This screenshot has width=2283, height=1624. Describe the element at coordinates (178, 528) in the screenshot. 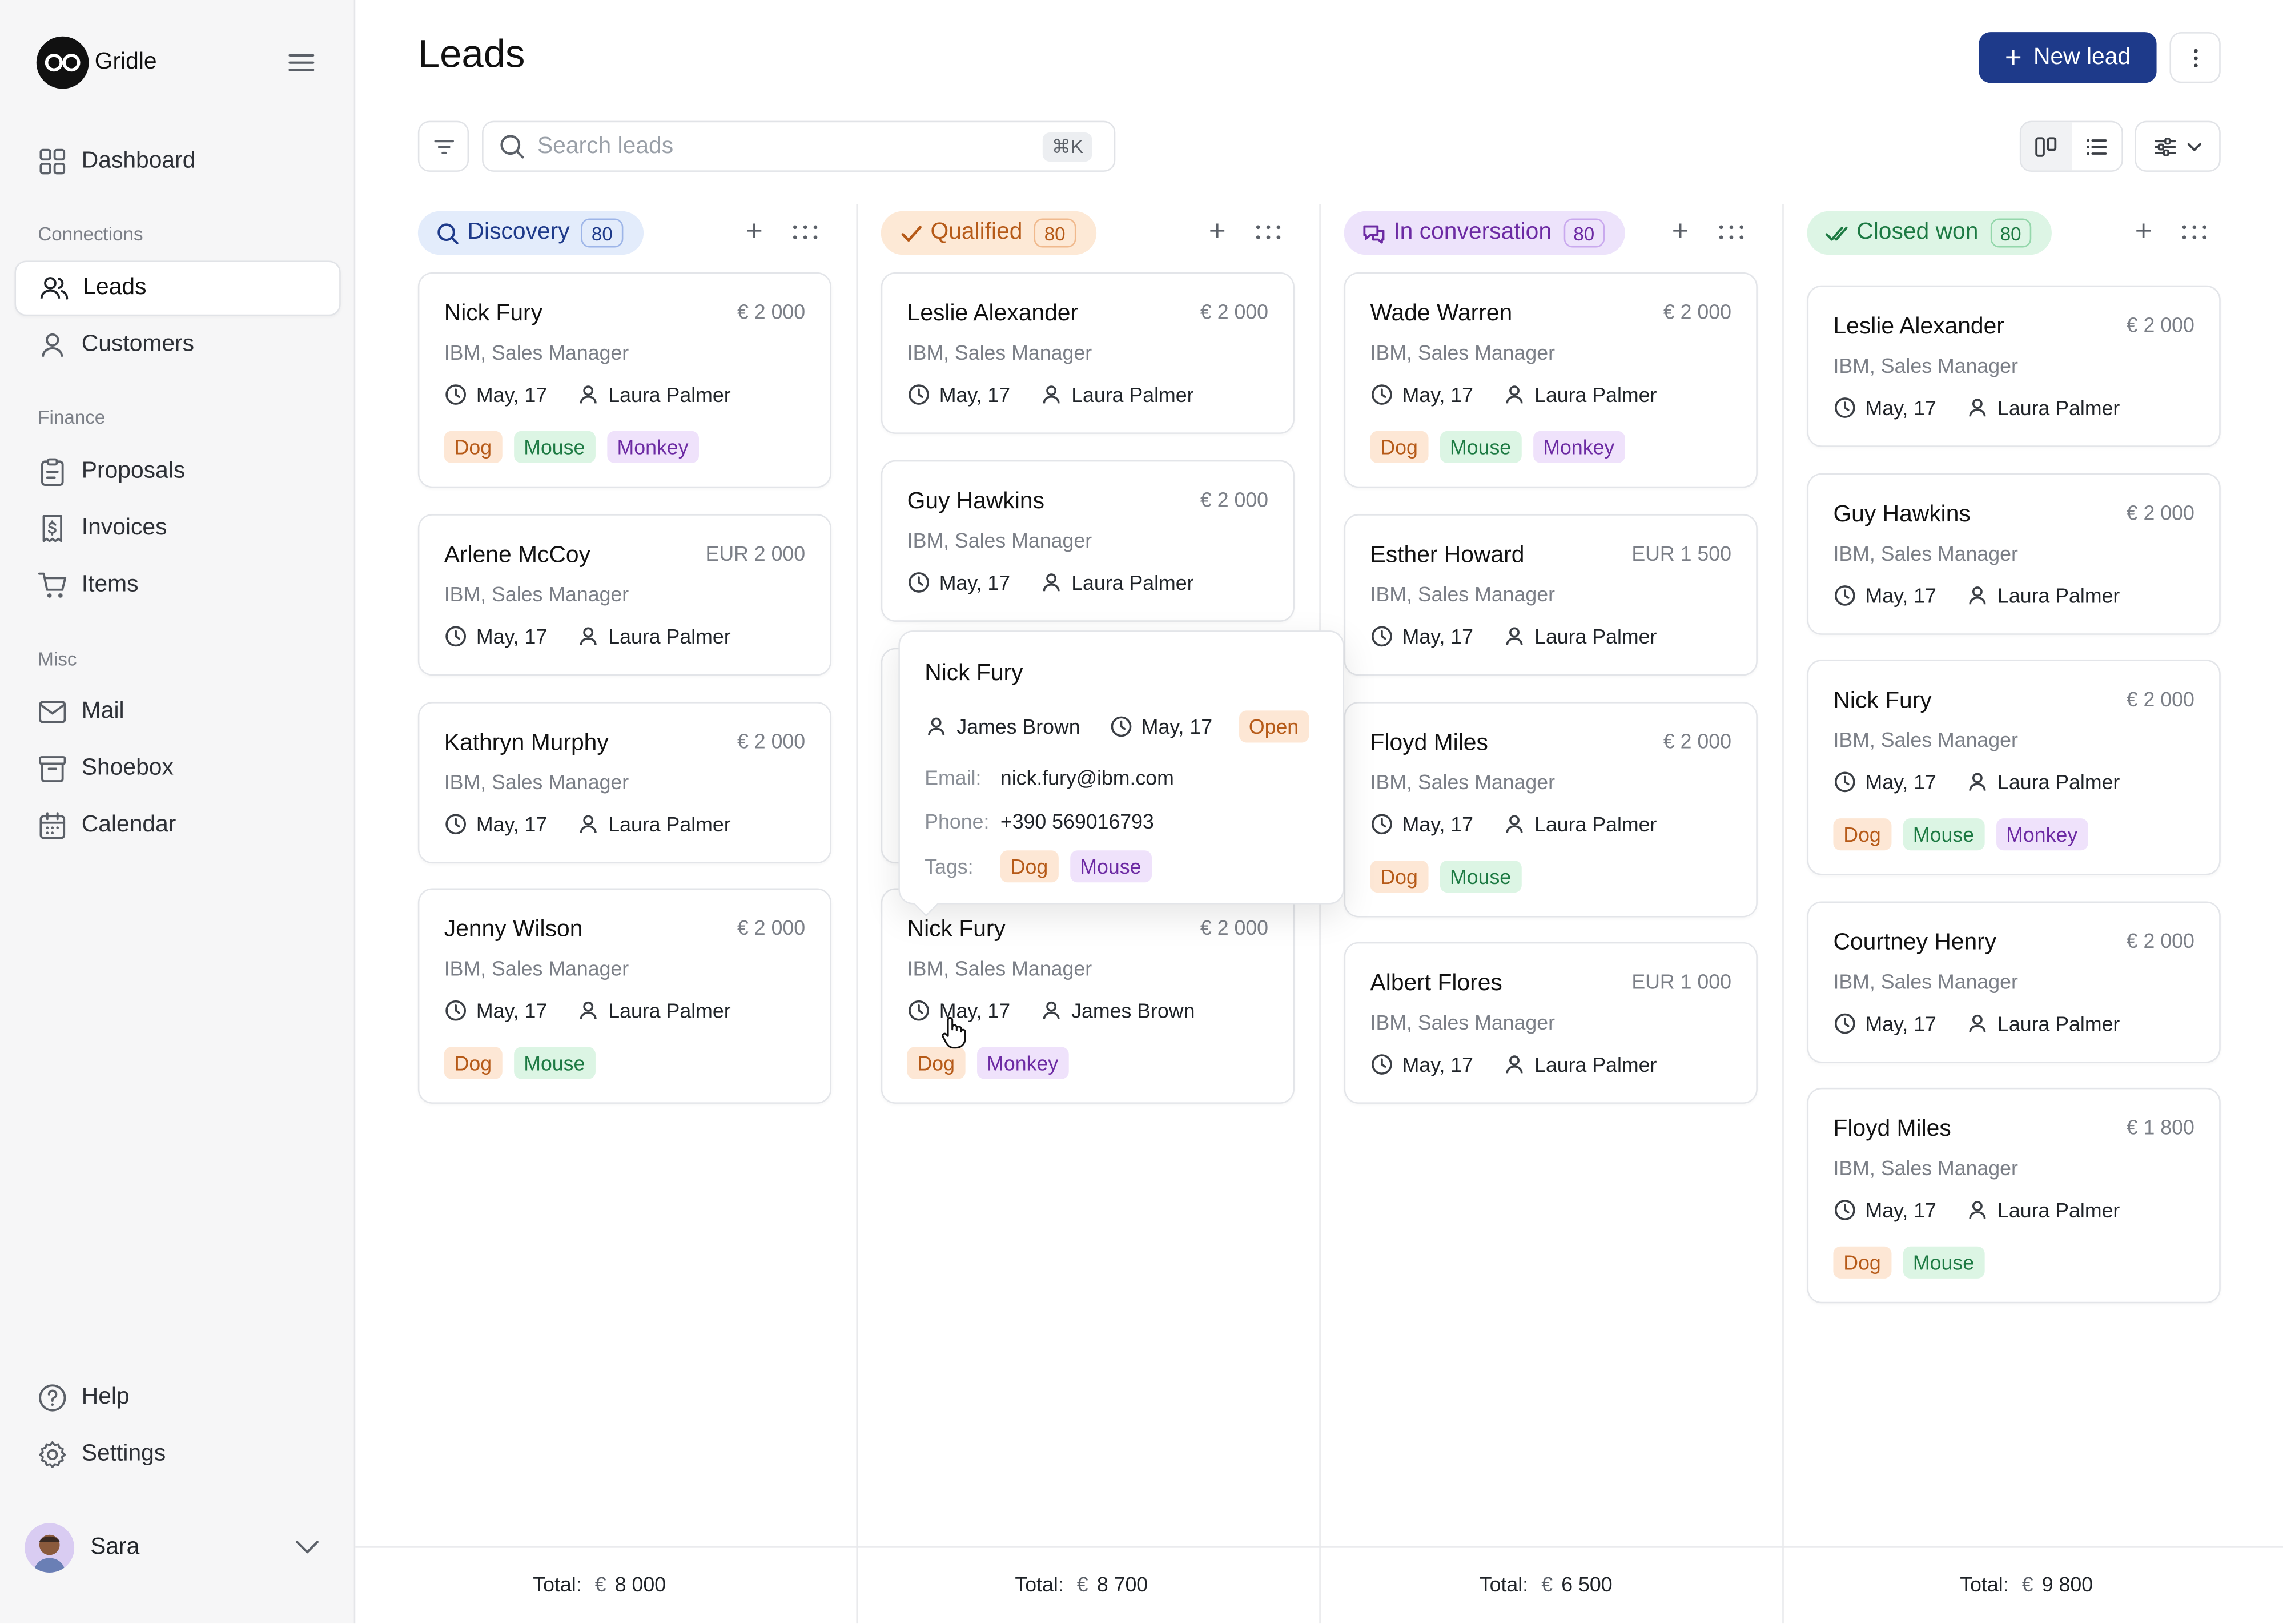

I see `sidebar-item-invoices: Invoices` at that location.